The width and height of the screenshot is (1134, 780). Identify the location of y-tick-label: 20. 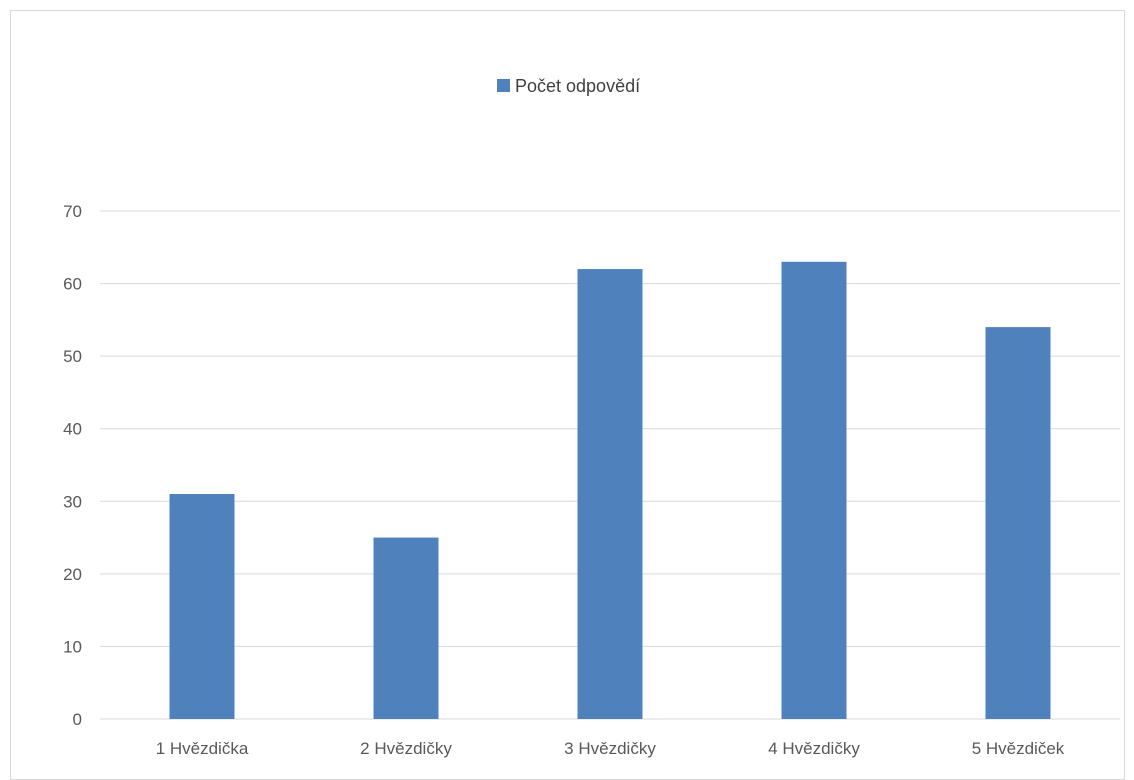
(72, 574).